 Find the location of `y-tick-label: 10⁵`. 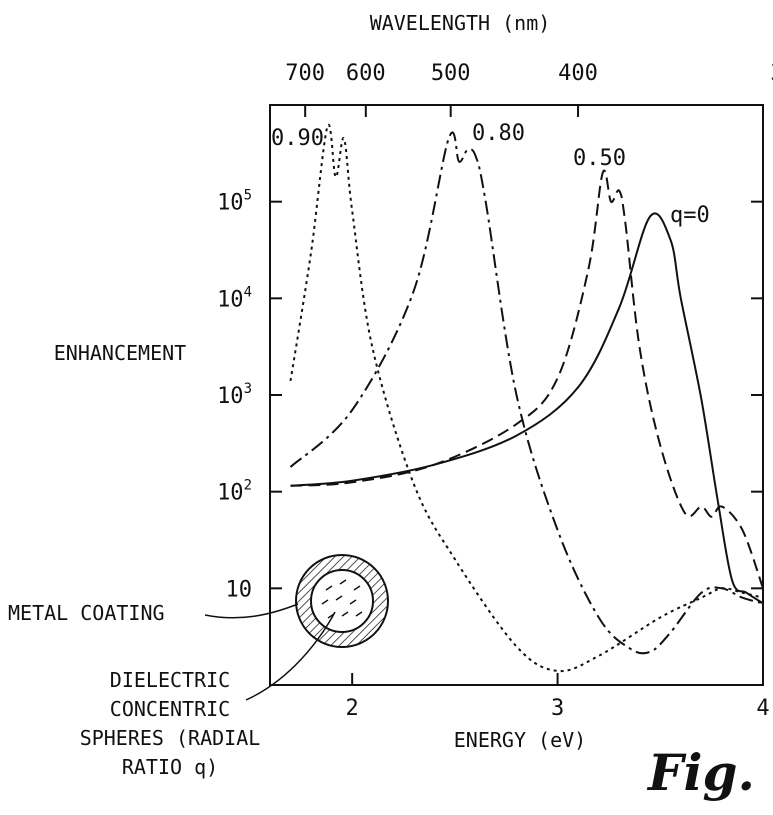

y-tick-label: 10⁵ is located at coordinates (234, 202).